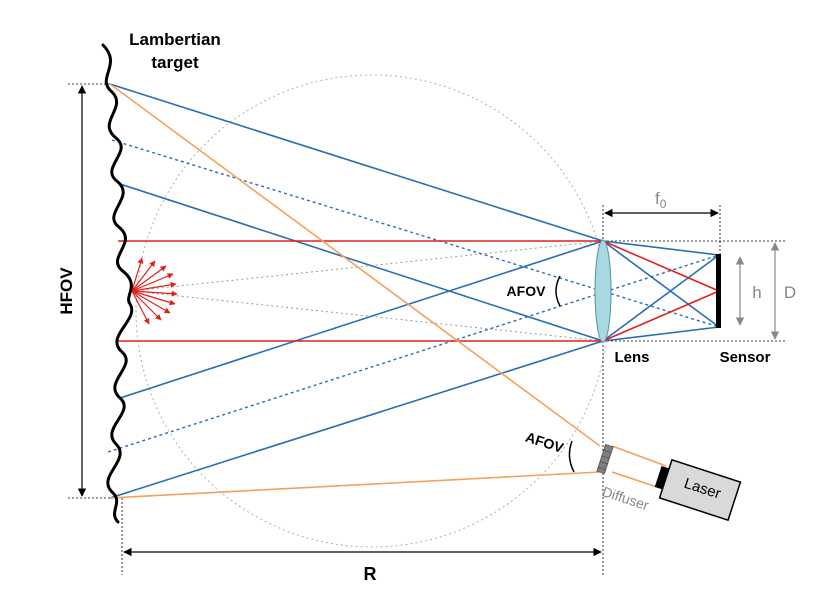  I want to click on lens, so click(603, 291).